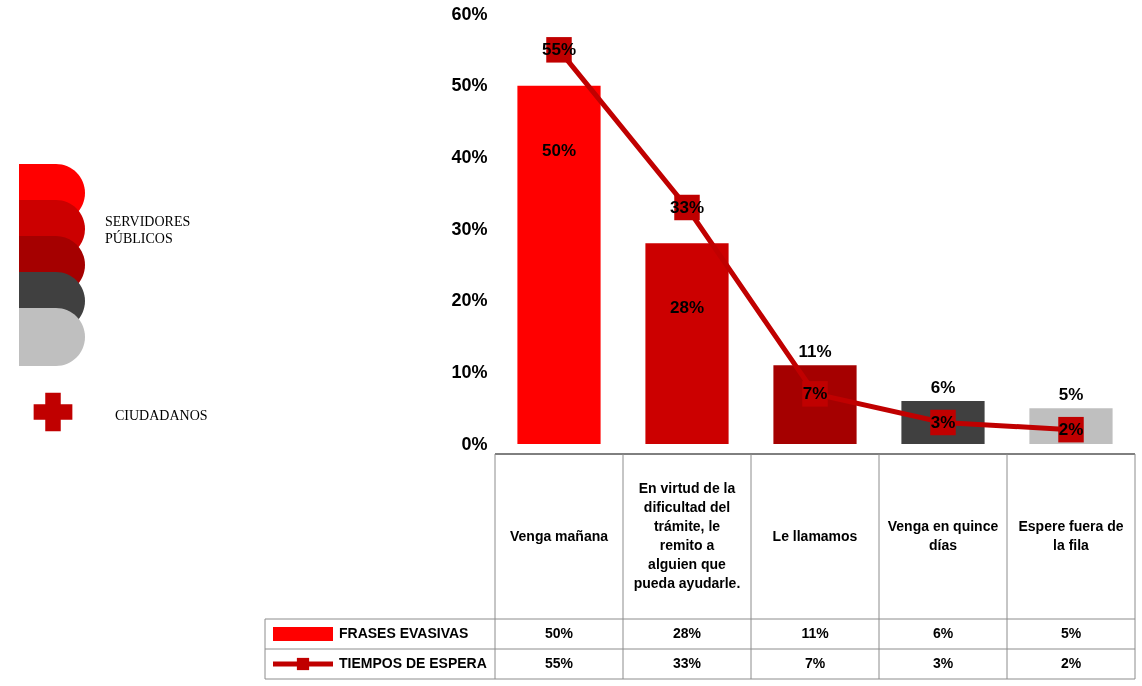 The height and width of the screenshot is (686, 1142). What do you see at coordinates (469, 156) in the screenshot?
I see `y-tick-label: 40%` at bounding box center [469, 156].